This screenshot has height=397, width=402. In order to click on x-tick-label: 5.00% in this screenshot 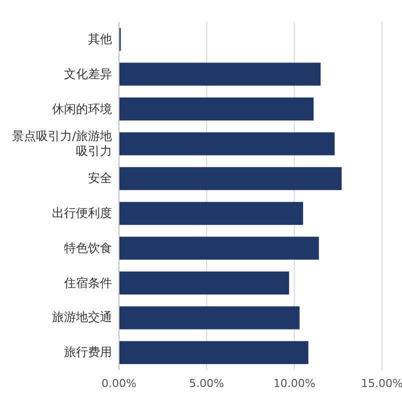, I will do `click(206, 383)`.